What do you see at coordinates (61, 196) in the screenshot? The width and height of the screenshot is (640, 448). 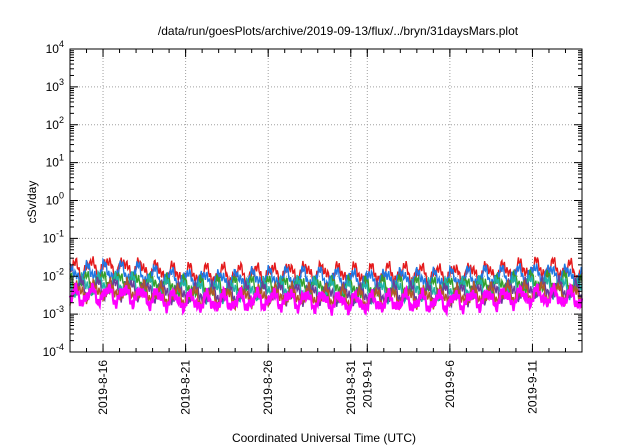 I see `y-tick-exponent: 0` at bounding box center [61, 196].